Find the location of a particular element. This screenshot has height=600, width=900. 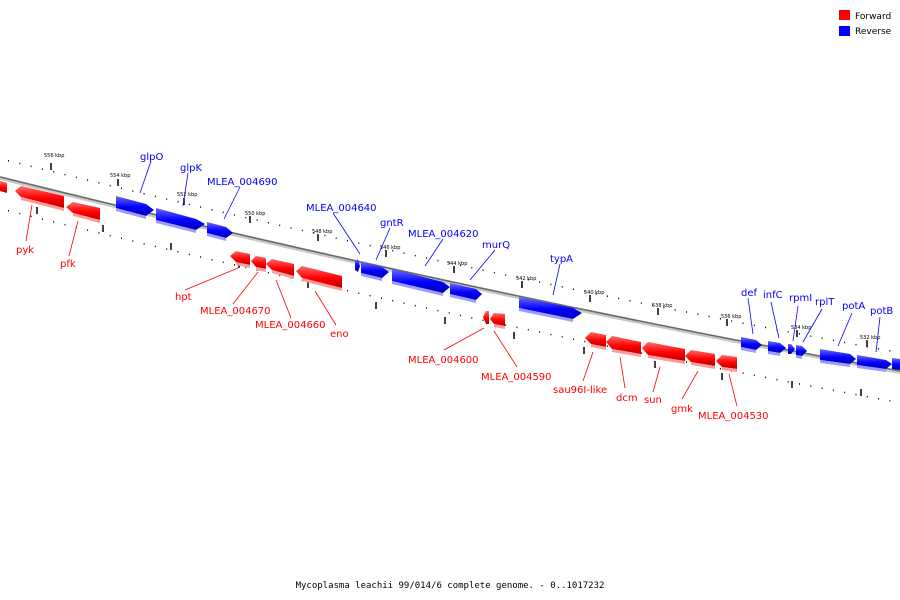

gene-rplT is located at coordinates (801, 352).